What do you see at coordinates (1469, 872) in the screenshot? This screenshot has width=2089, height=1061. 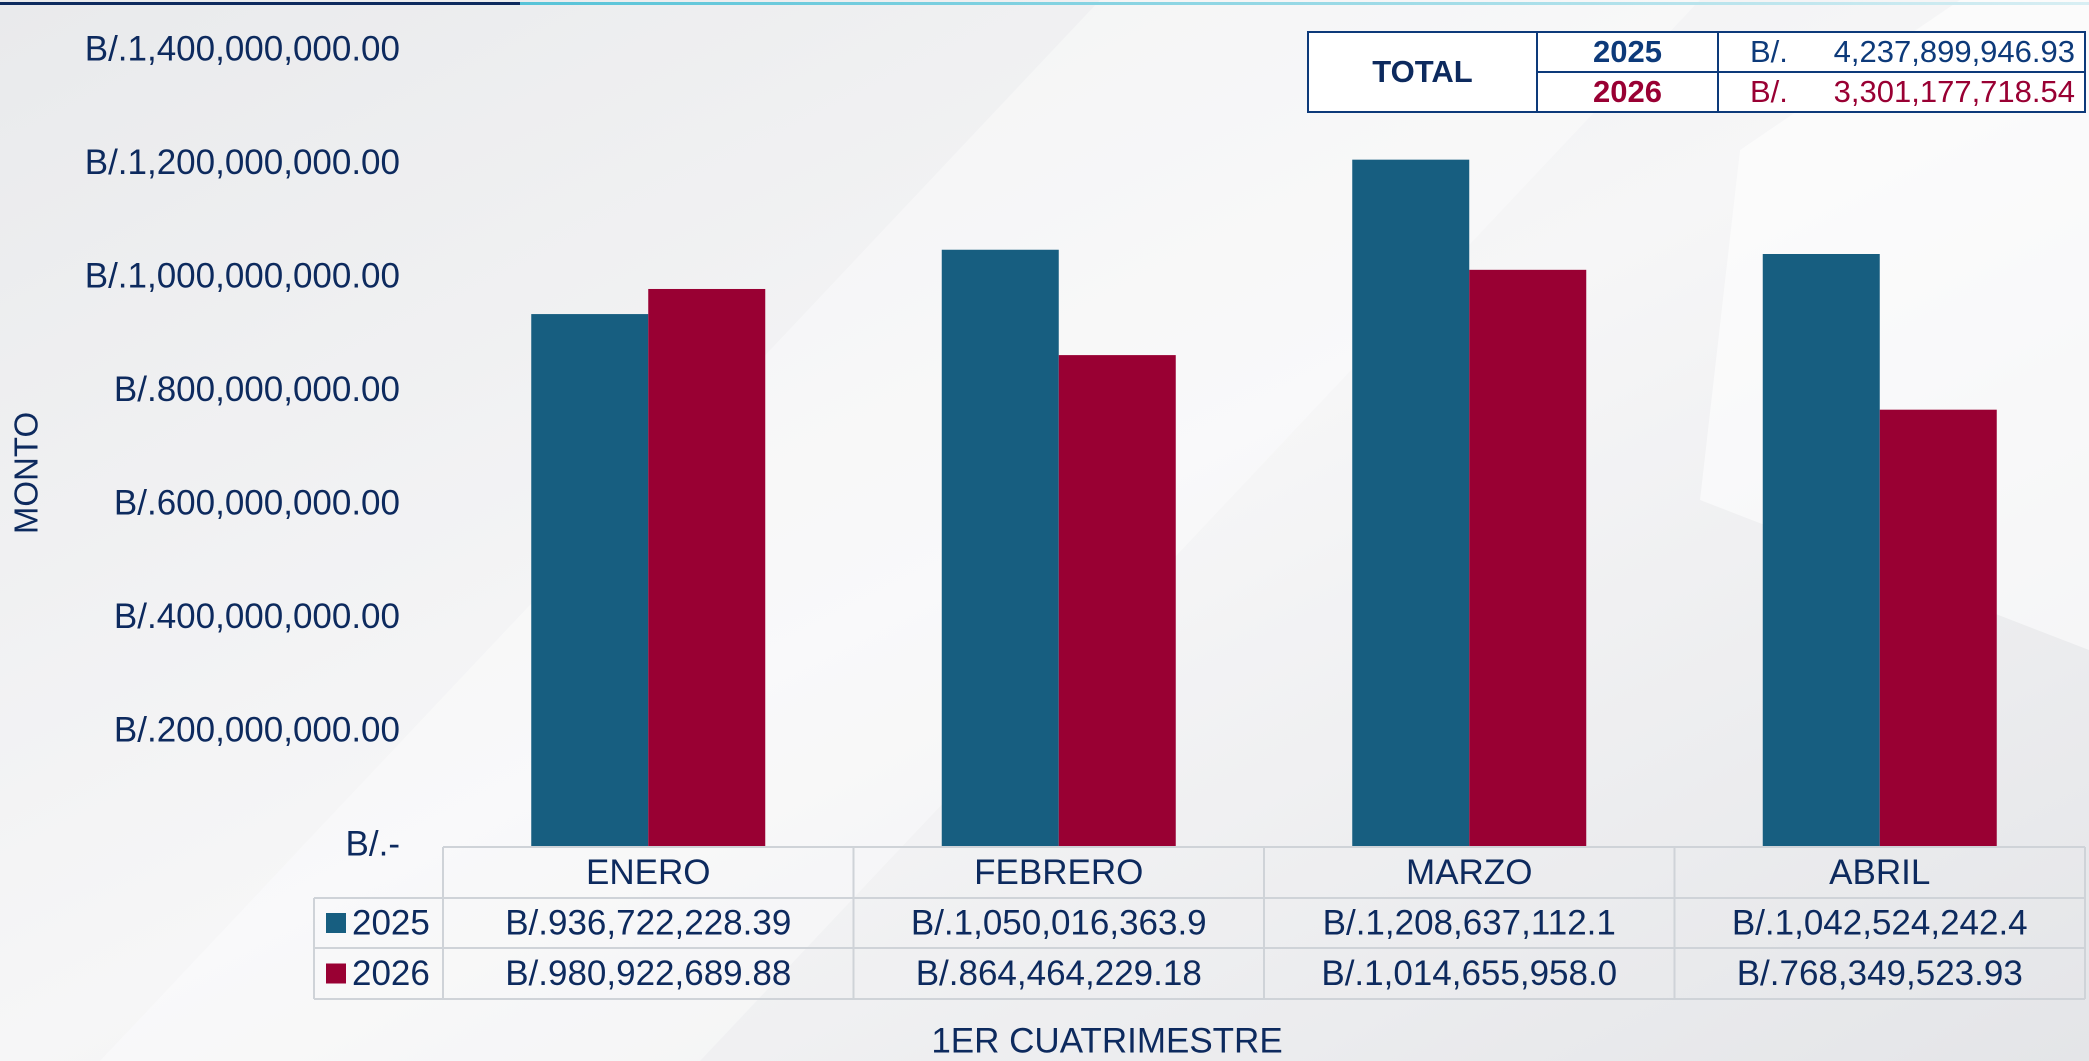 I see `x-tick-label: MARZO` at bounding box center [1469, 872].